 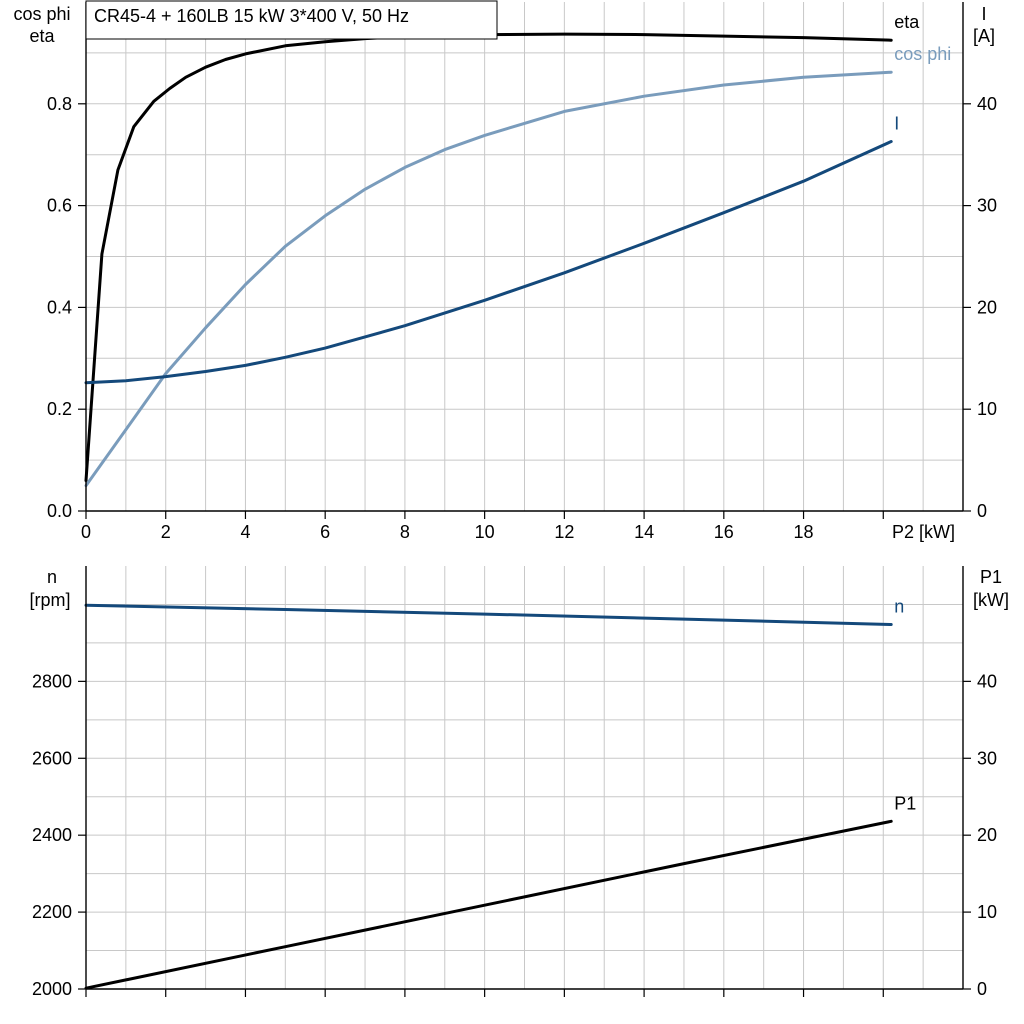 I want to click on x-tick-label: 6, so click(x=325, y=532).